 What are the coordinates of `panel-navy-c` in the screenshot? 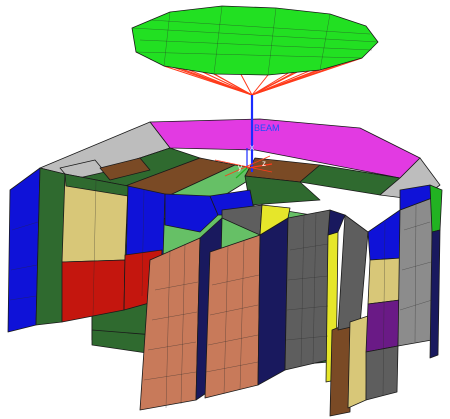 It's located at (336, 222).